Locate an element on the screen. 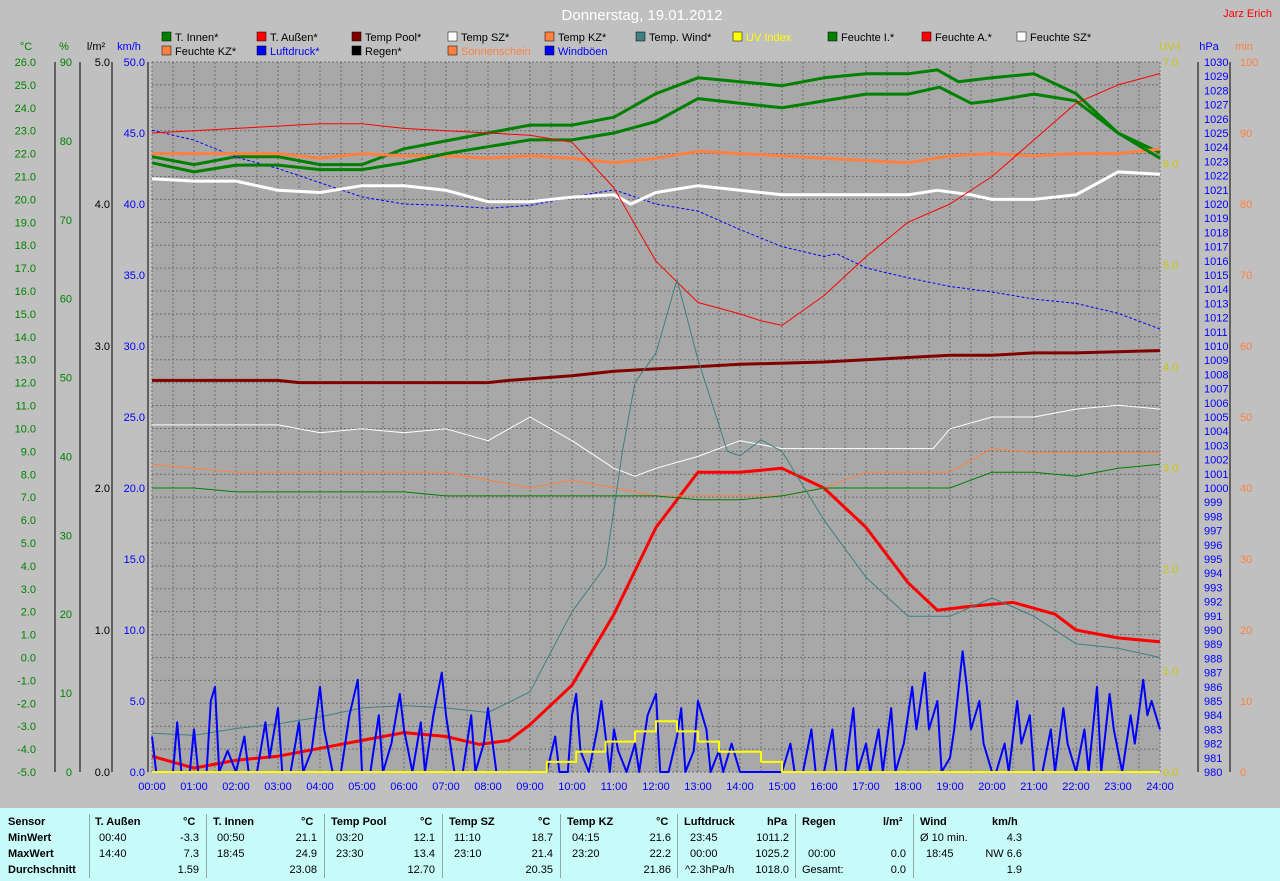 The height and width of the screenshot is (881, 1280). uv-tick-label: 6.0 is located at coordinates (1170, 164).